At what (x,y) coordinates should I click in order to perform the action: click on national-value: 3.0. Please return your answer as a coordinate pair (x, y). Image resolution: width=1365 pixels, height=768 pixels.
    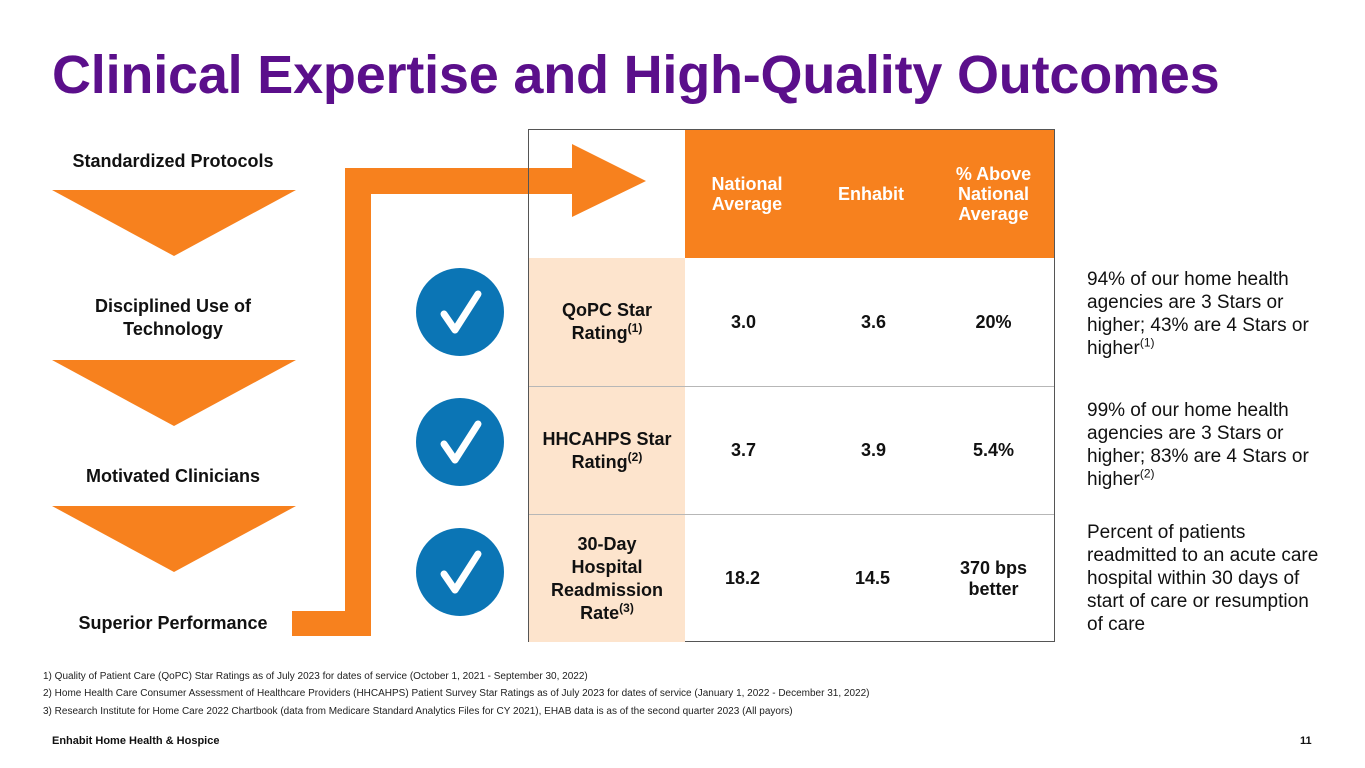
    Looking at the image, I should click on (744, 321).